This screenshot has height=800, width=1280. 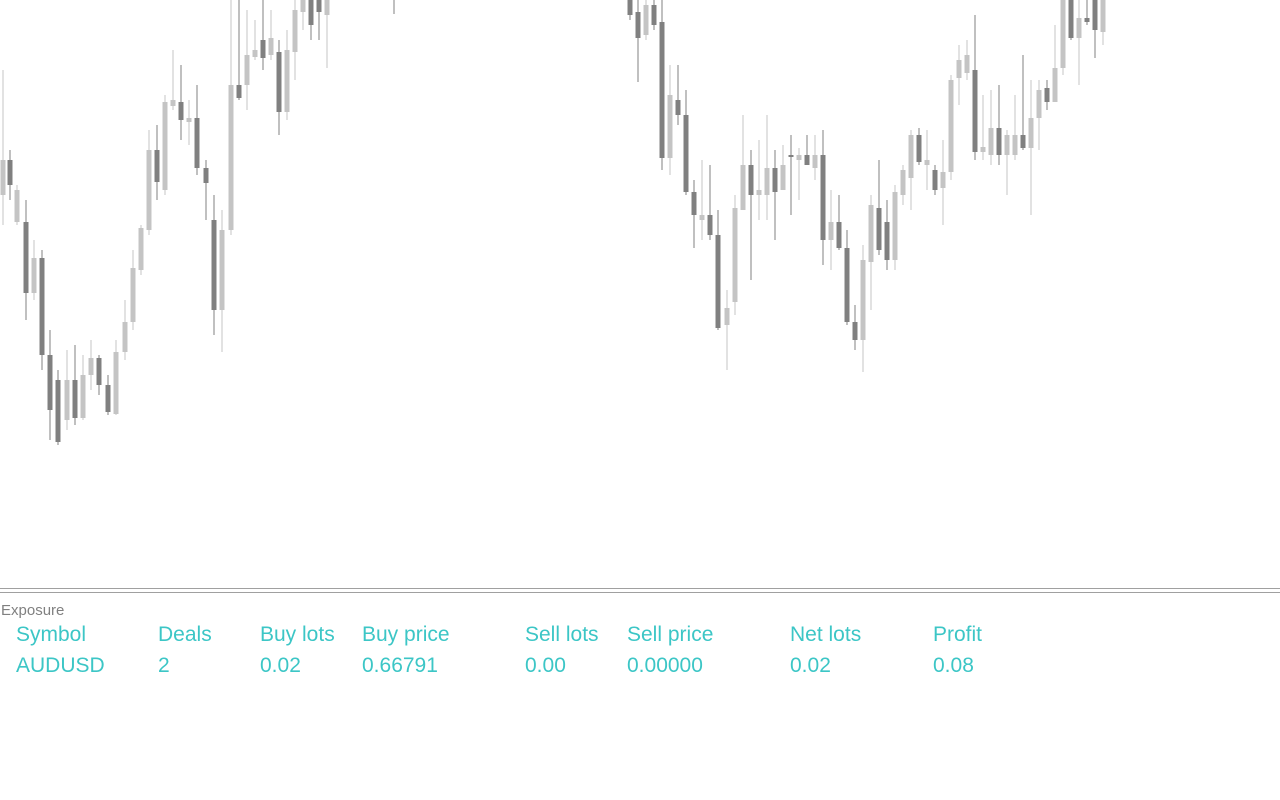 I want to click on panel-title: Exposure, so click(x=33, y=610).